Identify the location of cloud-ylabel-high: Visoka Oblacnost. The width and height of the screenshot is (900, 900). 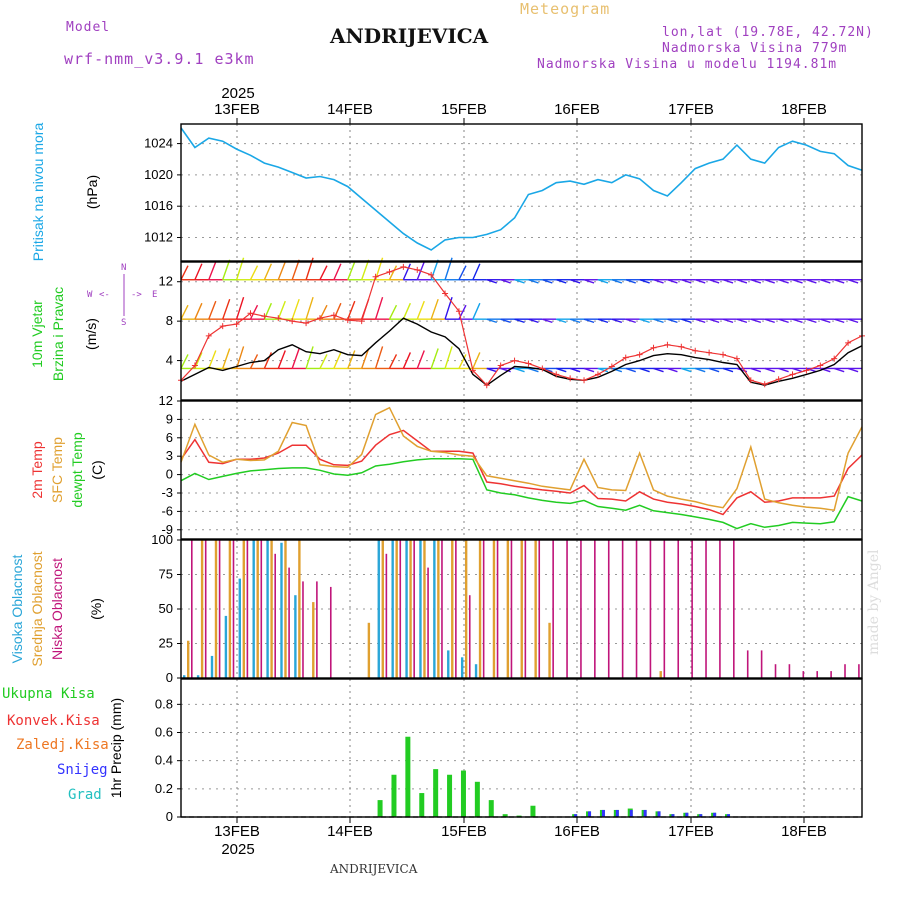
(17, 609).